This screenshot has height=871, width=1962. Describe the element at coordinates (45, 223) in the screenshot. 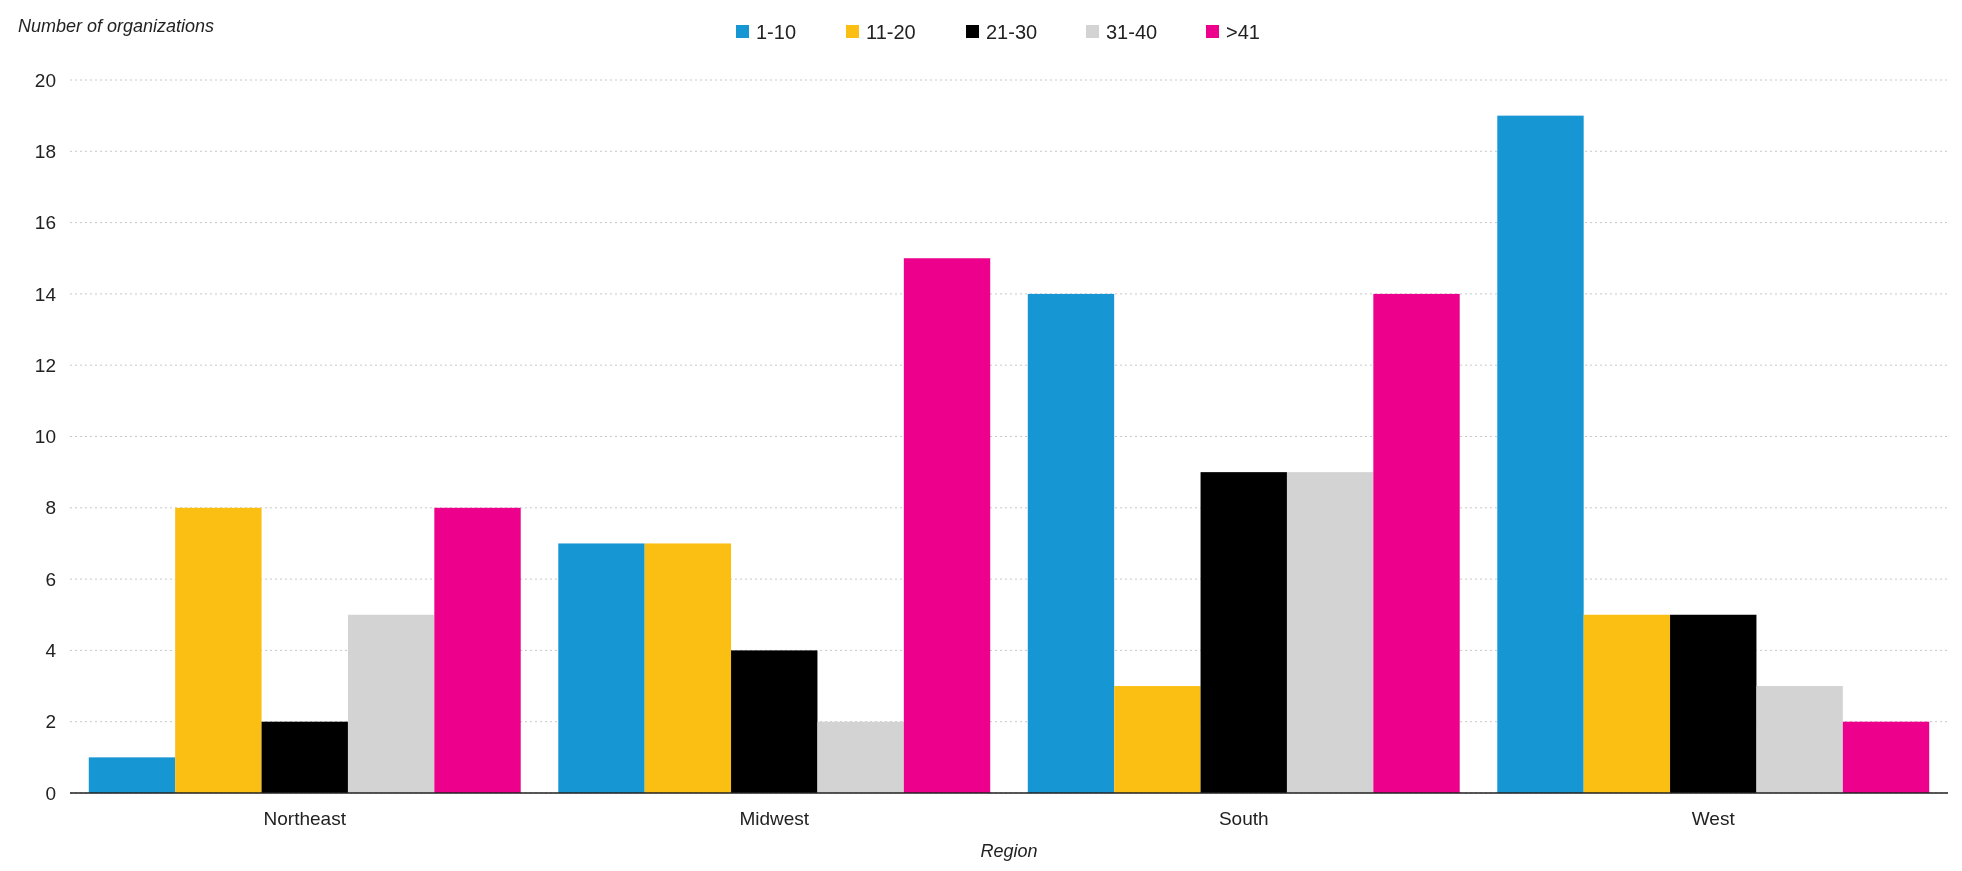

I see `y-tick-label: 16` at that location.